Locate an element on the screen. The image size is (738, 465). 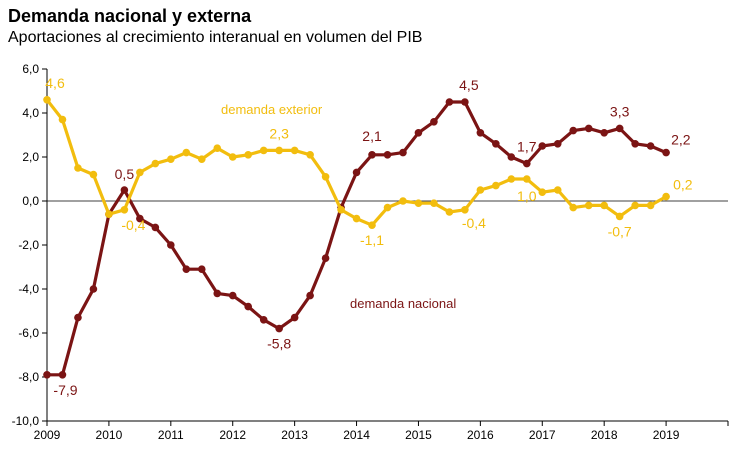
data-label: 2,3 is located at coordinates (279, 133).